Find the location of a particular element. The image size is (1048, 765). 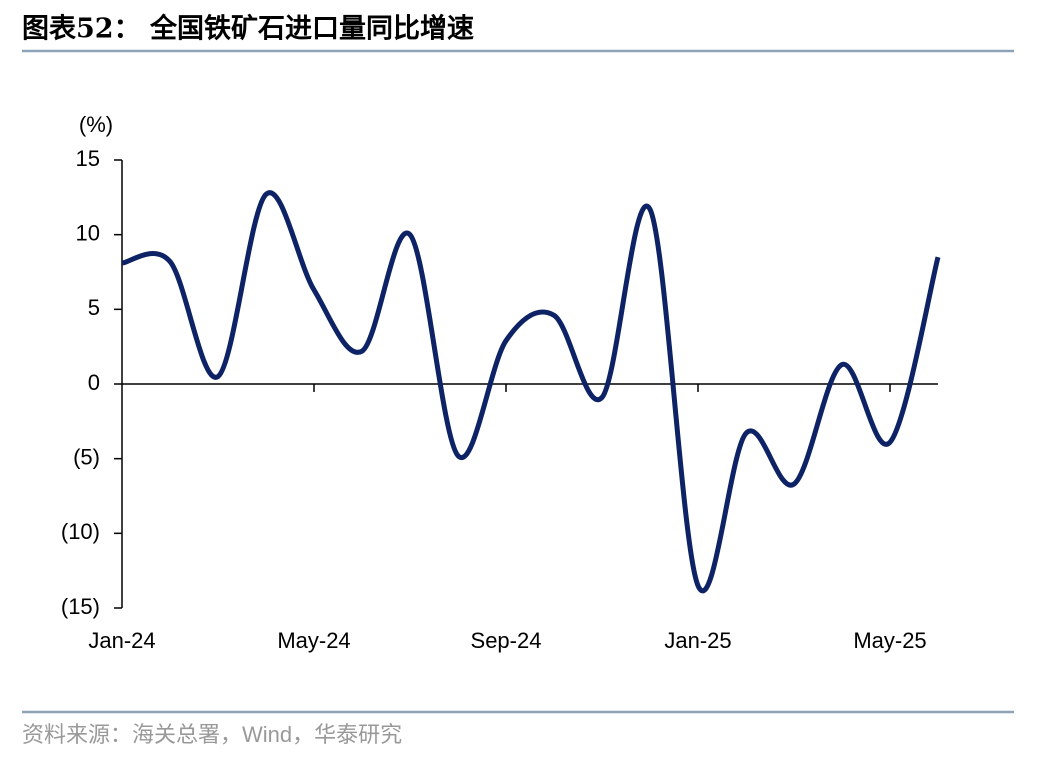

x-tick-label: Sep-24 is located at coordinates (506, 640).